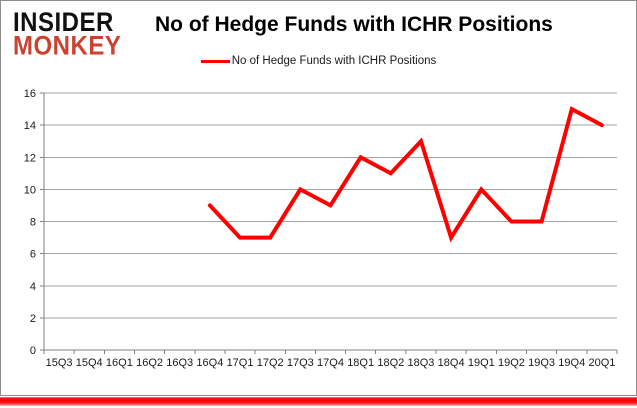 The image size is (637, 408). I want to click on y-axis-tick-label: 16, so click(30, 94).